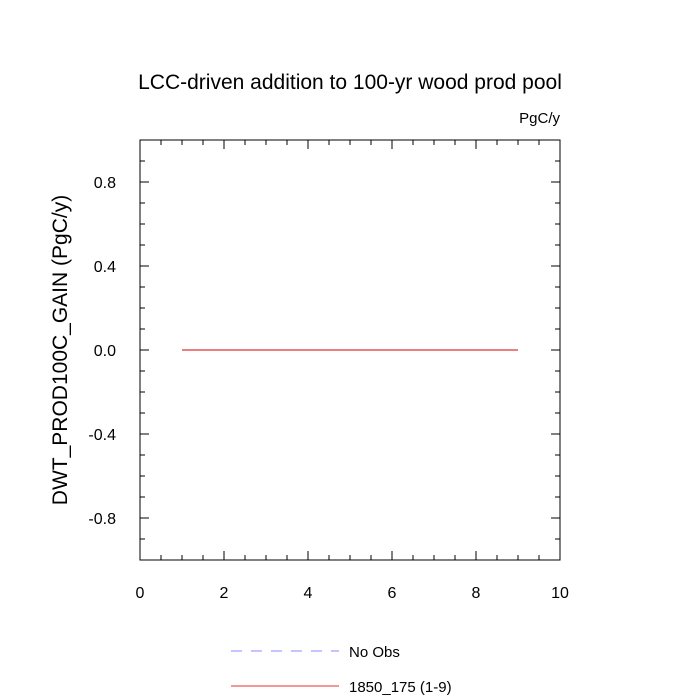 The height and width of the screenshot is (700, 700). Describe the element at coordinates (539, 118) in the screenshot. I see `units-label: PgC/y` at that location.